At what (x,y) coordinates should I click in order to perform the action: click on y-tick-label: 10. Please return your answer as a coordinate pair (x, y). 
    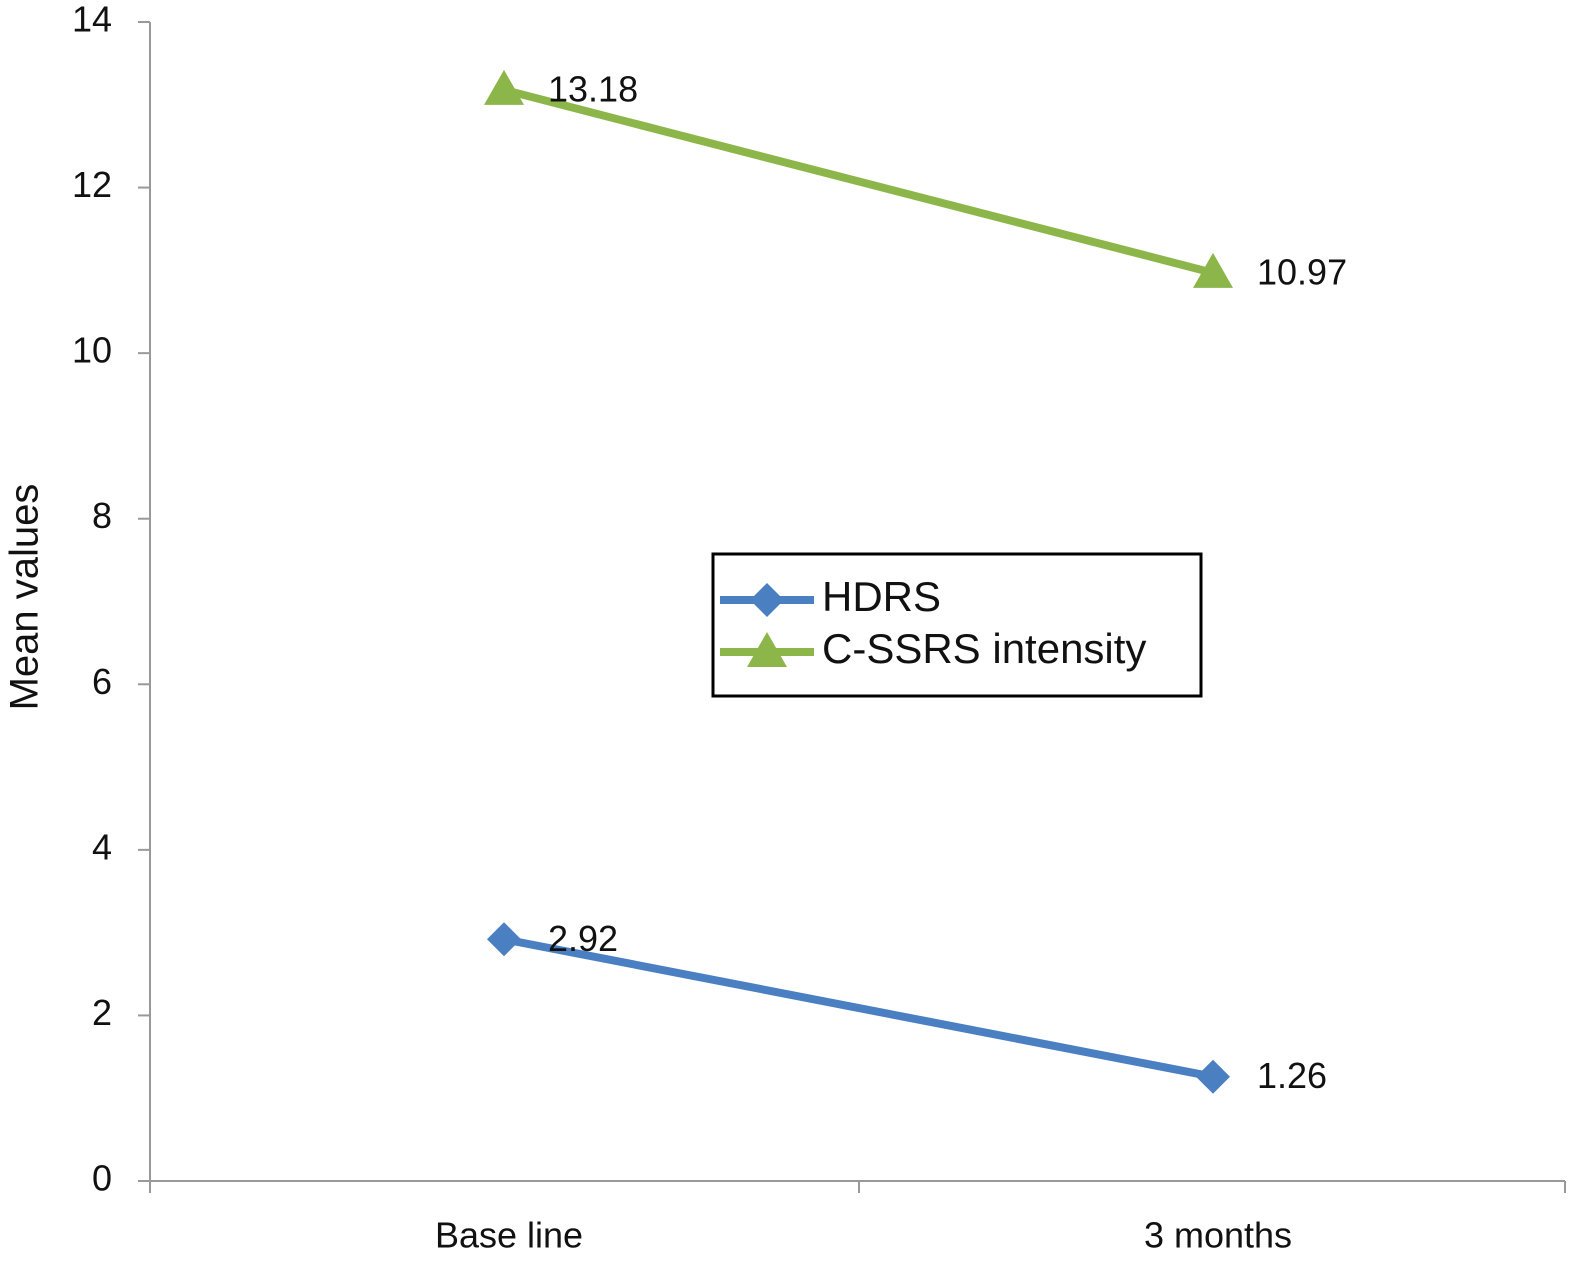
    Looking at the image, I should click on (92, 350).